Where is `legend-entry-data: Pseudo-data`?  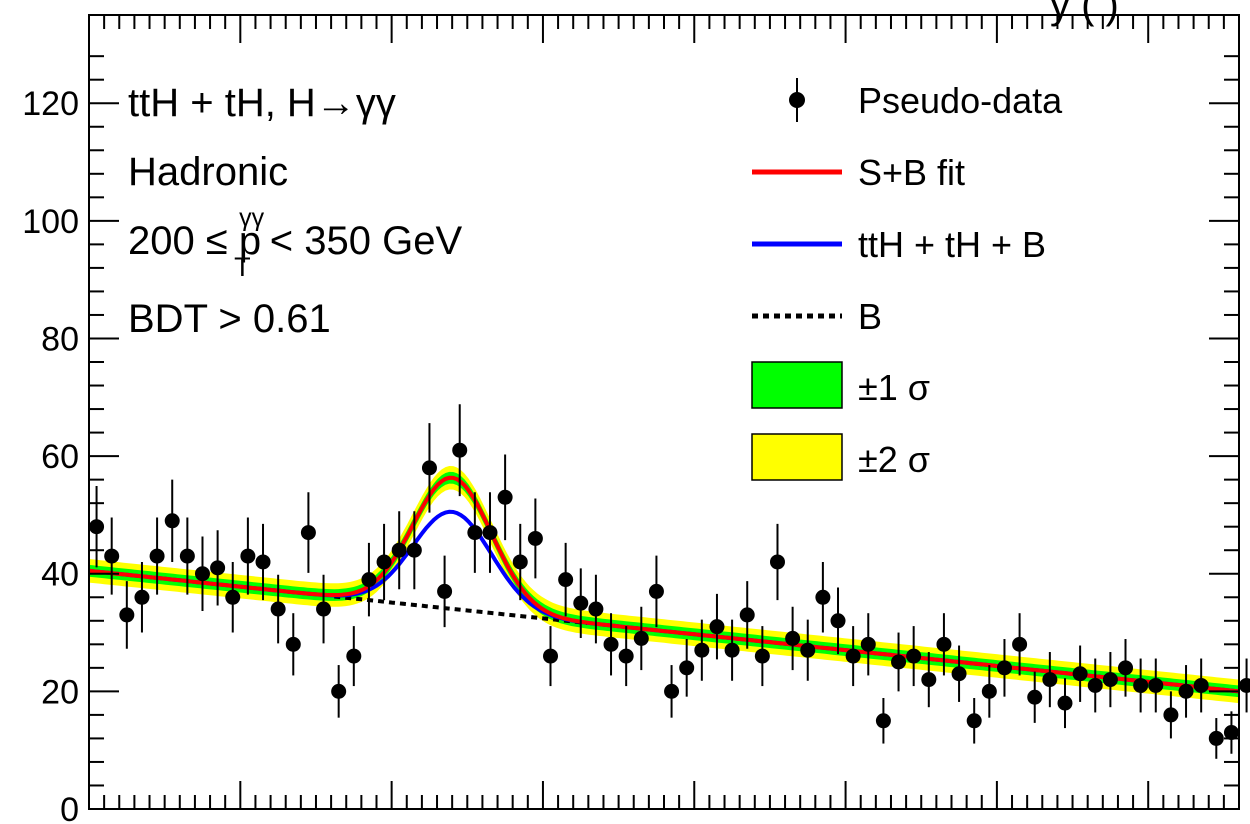 legend-entry-data: Pseudo-data is located at coordinates (926, 100).